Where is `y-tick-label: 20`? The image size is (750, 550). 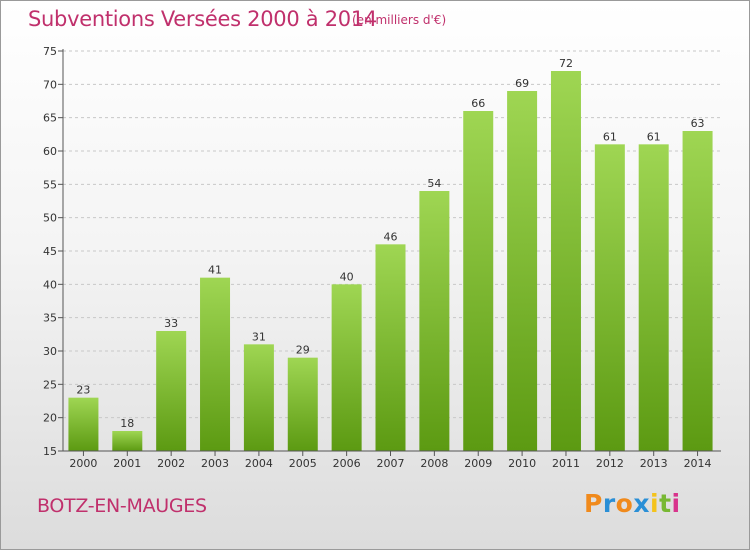
y-tick-label: 20 is located at coordinates (50, 418).